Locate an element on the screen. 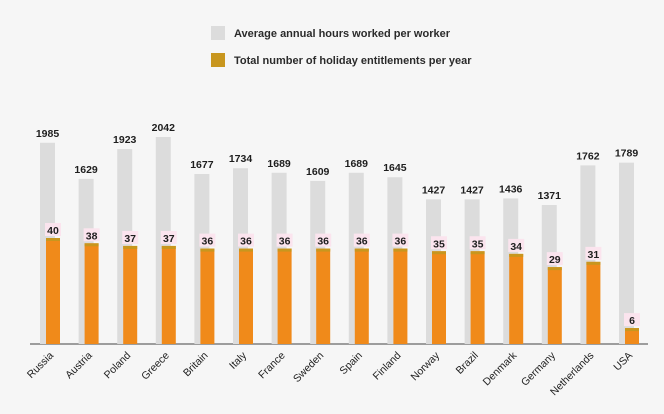 This screenshot has width=664, height=414. label-bg-holidays-austria is located at coordinates (91, 235).